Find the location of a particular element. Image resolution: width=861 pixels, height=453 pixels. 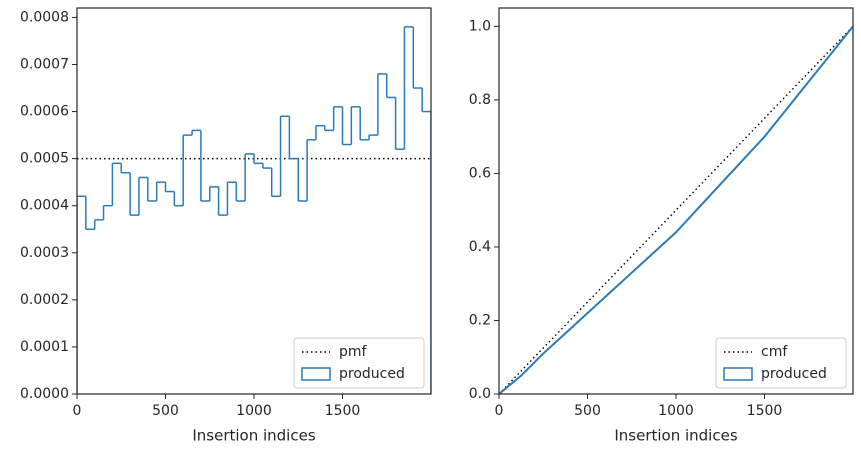

y-tick-label: 0.0000 is located at coordinates (44, 394).